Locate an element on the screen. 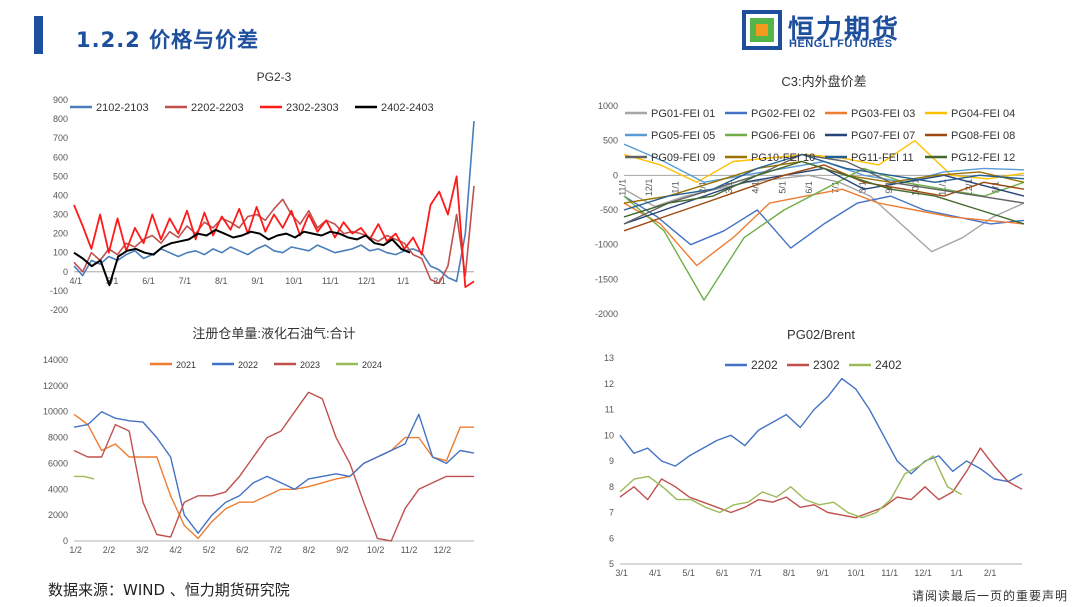 This screenshot has height=607, width=1080. chart-title: C3:内外盘价差 is located at coordinates (823, 81).